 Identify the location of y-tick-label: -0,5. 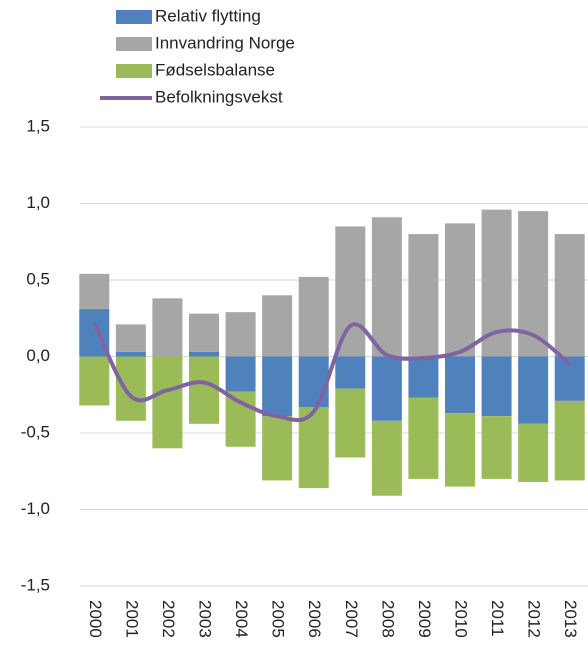
(35, 431).